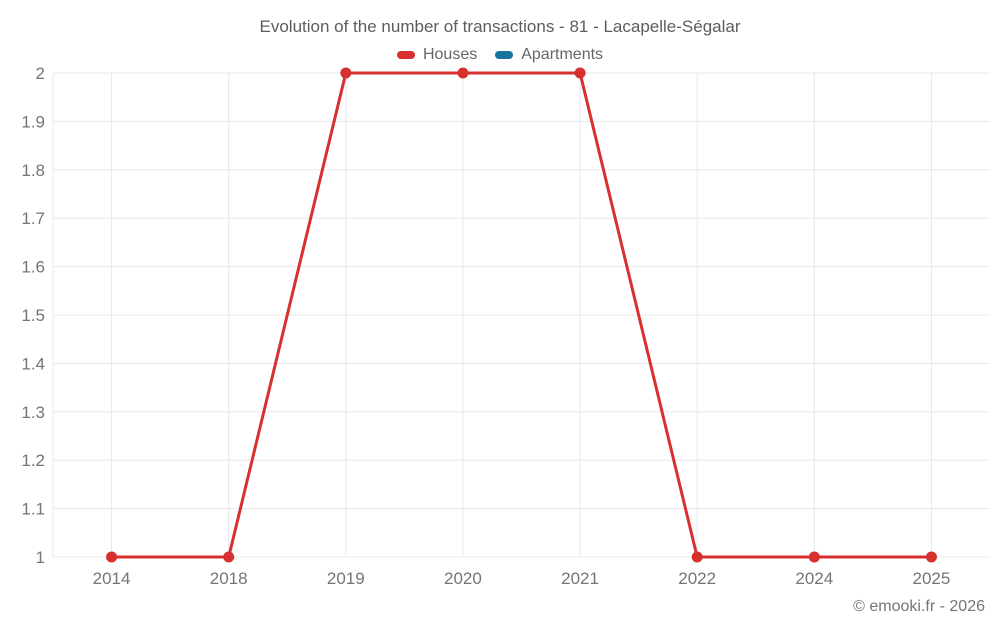  Describe the element at coordinates (932, 578) in the screenshot. I see `x-tick-label: 2025` at that location.